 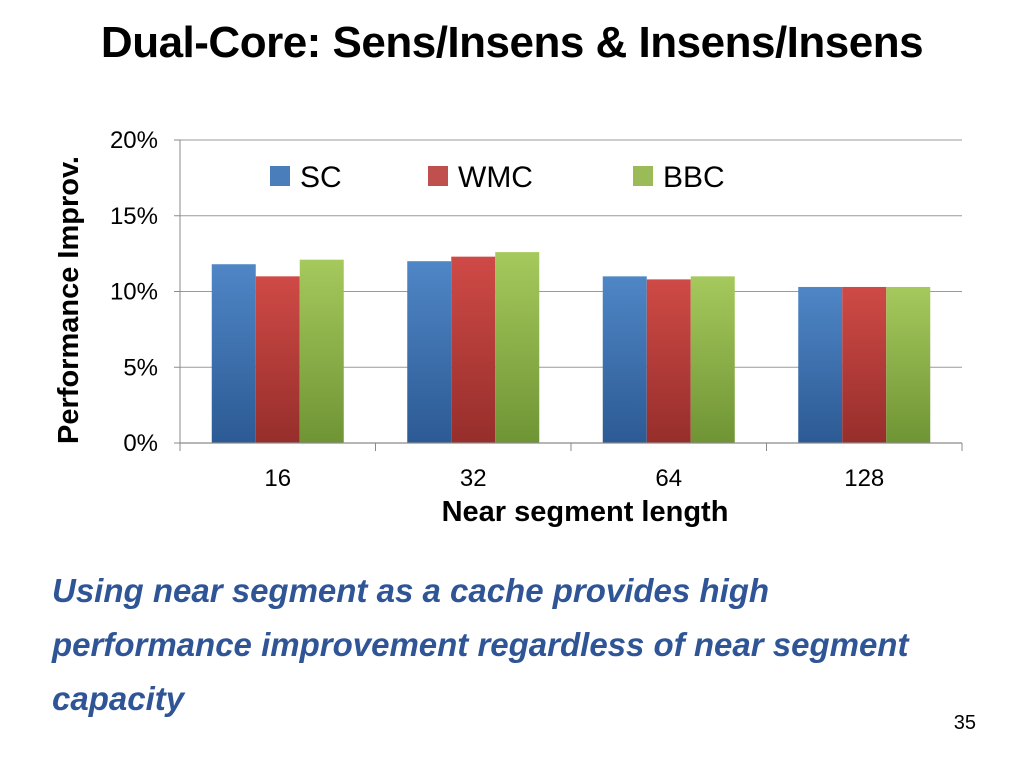 What do you see at coordinates (668, 478) in the screenshot?
I see `x-tick-label: 64` at bounding box center [668, 478].